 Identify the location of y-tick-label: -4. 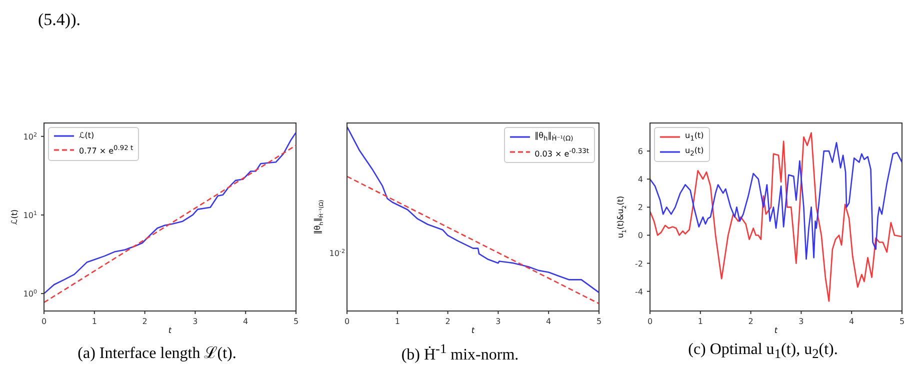
(639, 291).